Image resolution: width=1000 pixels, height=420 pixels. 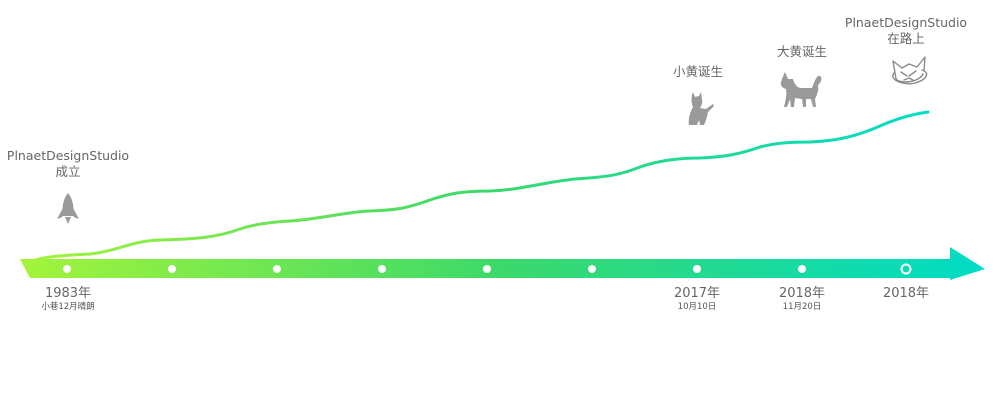 I want to click on planet-cat-icon, so click(x=910, y=70).